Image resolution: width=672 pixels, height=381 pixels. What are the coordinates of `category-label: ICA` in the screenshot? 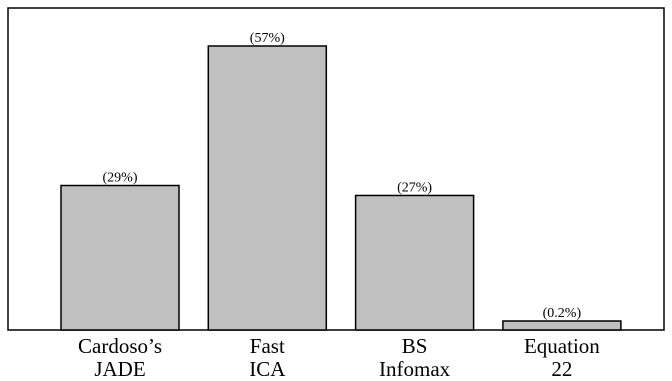 It's located at (267, 369).